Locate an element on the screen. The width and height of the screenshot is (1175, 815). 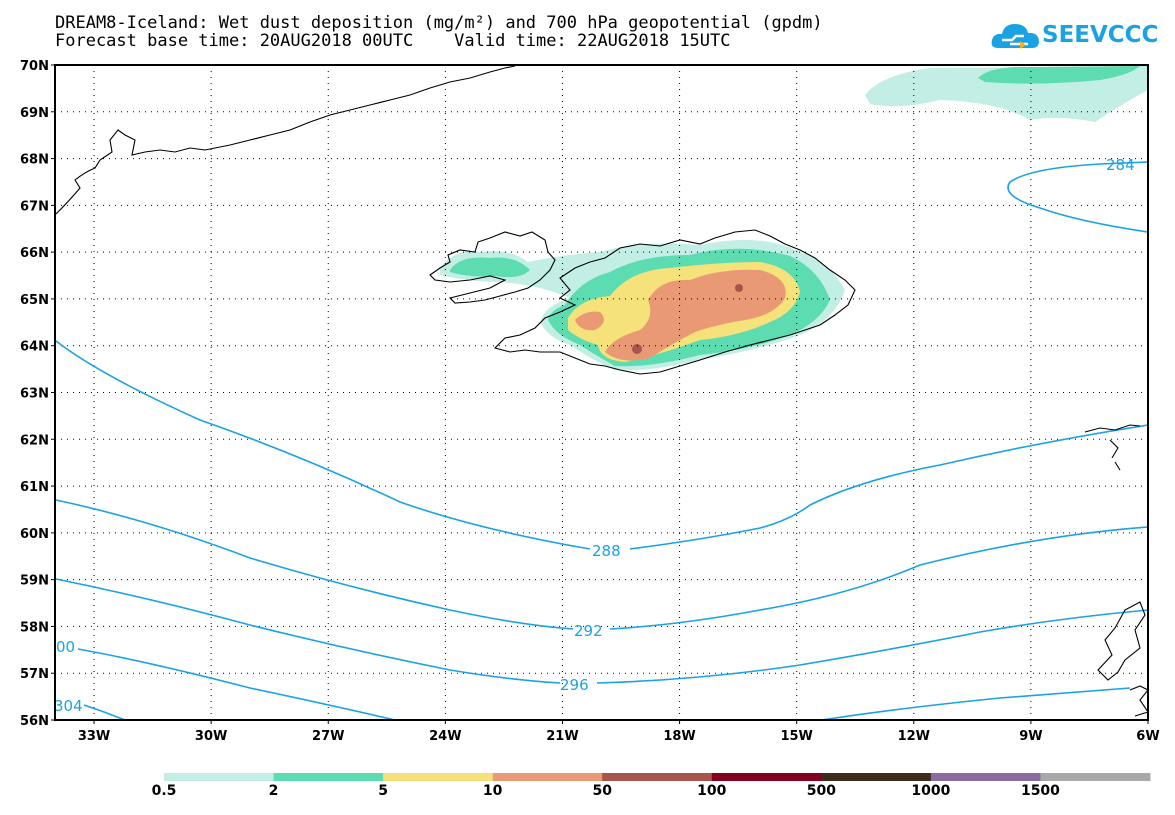
lat-label: 63N is located at coordinates (34, 394).